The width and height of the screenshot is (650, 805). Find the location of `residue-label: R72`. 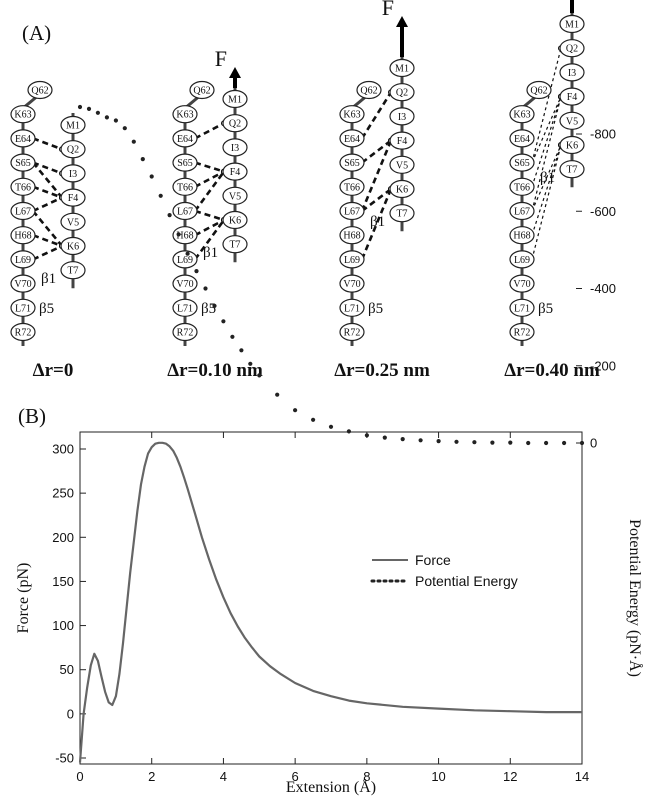

residue-label: R72 is located at coordinates (185, 333).